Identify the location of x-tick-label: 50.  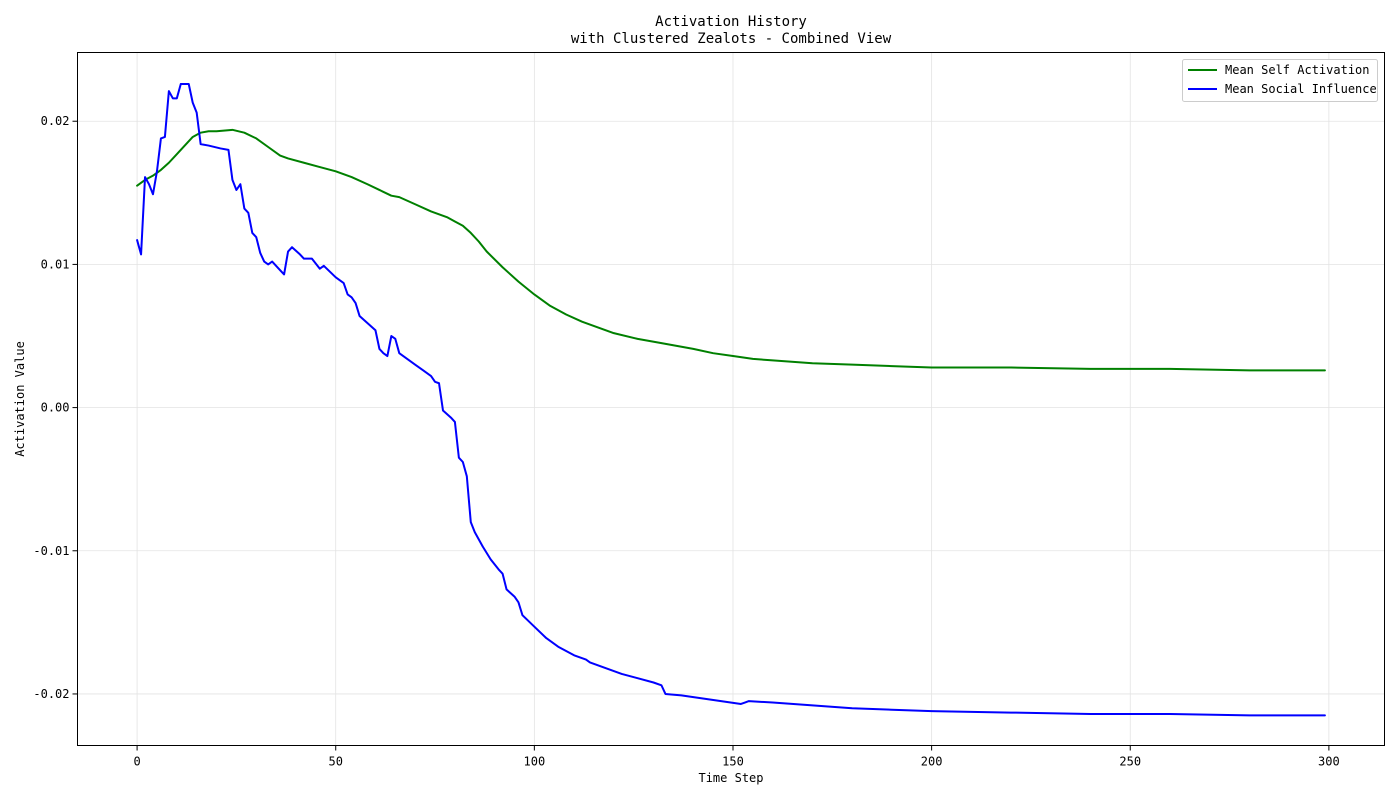
(335, 762).